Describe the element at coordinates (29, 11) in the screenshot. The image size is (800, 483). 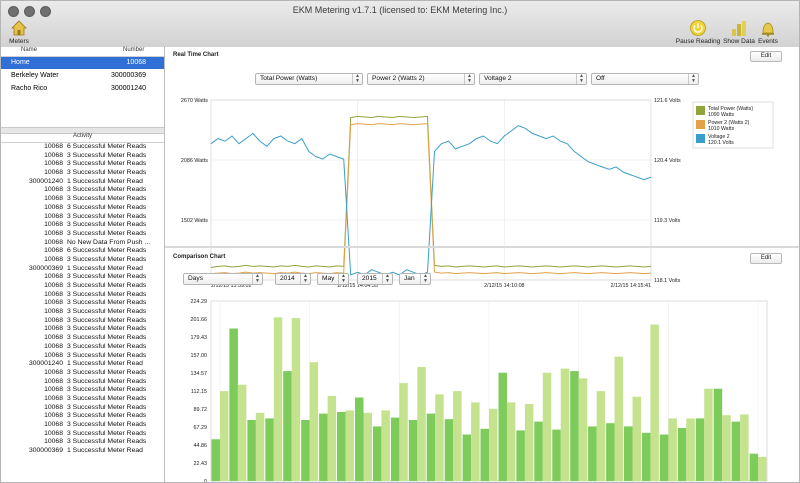
I see `minimize-window-button` at that location.